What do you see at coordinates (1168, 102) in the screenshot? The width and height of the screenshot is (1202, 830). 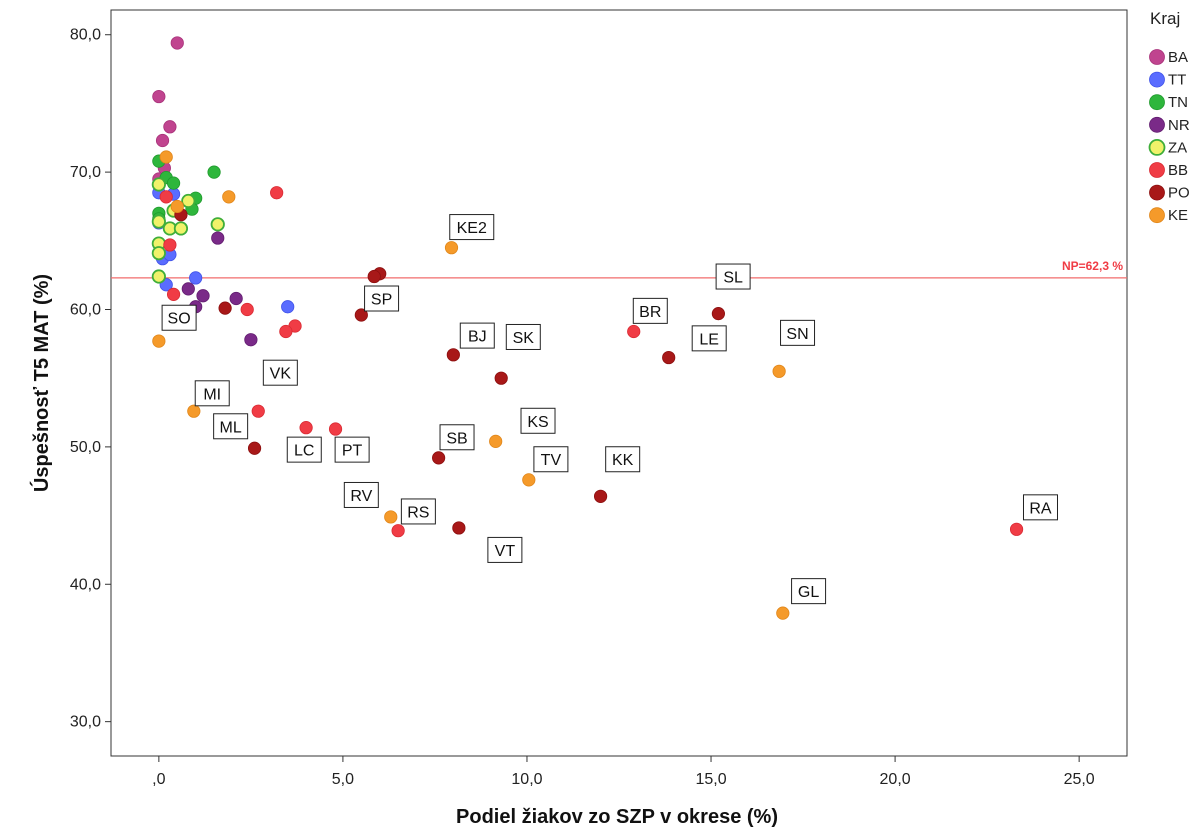 I see `legend-item-tn: TN` at bounding box center [1168, 102].